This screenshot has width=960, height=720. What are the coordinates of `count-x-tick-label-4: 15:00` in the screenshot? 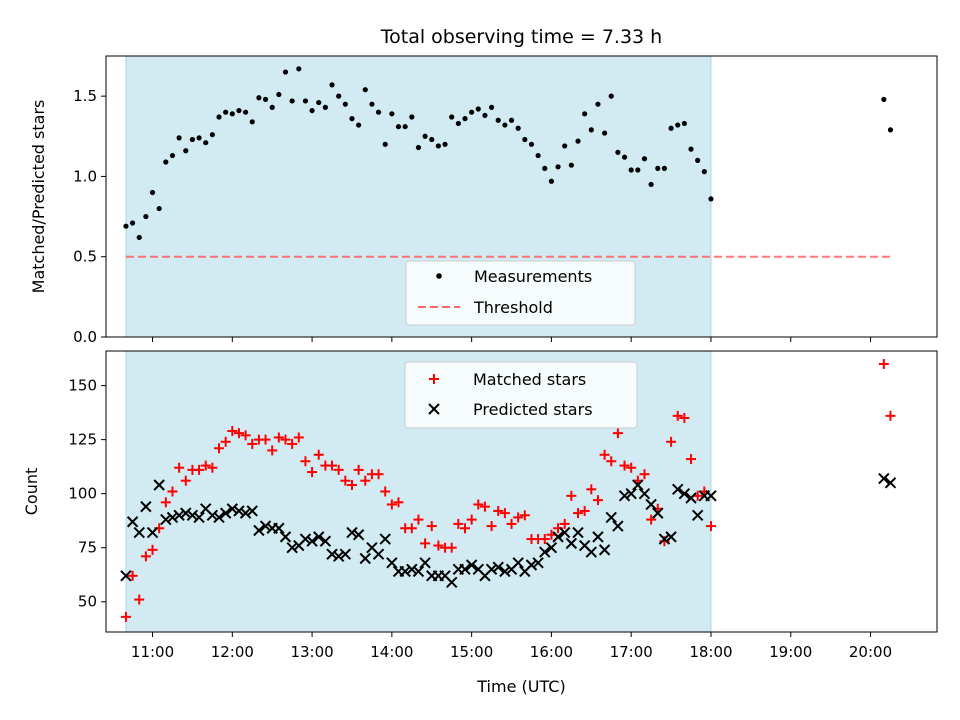 It's located at (471, 652).